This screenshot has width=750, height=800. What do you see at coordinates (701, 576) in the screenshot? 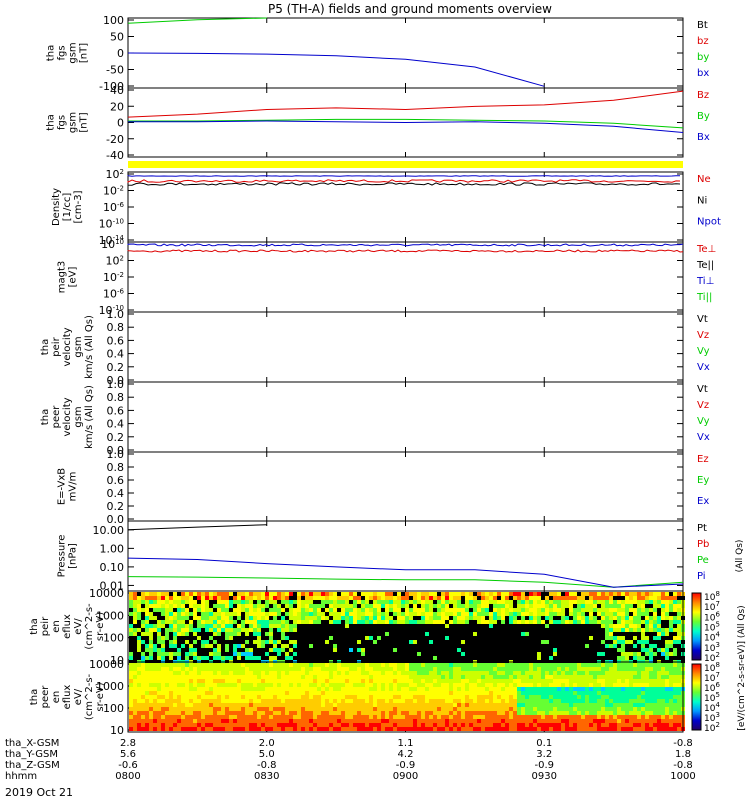
I see `legend-entry-Pi: Pi` at bounding box center [701, 576].